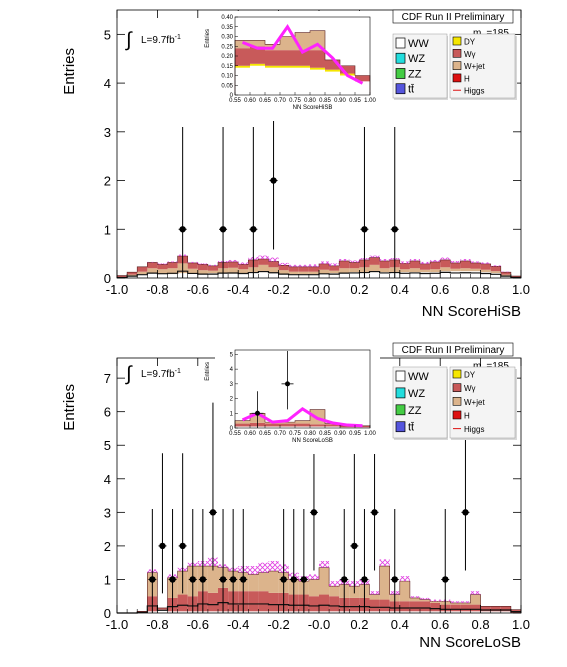  What do you see at coordinates (470, 642) in the screenshot?
I see `x-axis-label: NN ScoreLoSB` at bounding box center [470, 642].